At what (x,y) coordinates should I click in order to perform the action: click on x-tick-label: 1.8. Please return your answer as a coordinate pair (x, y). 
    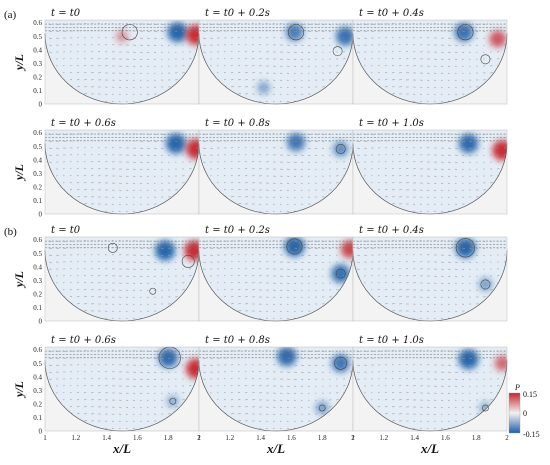
    Looking at the image, I should click on (476, 438).